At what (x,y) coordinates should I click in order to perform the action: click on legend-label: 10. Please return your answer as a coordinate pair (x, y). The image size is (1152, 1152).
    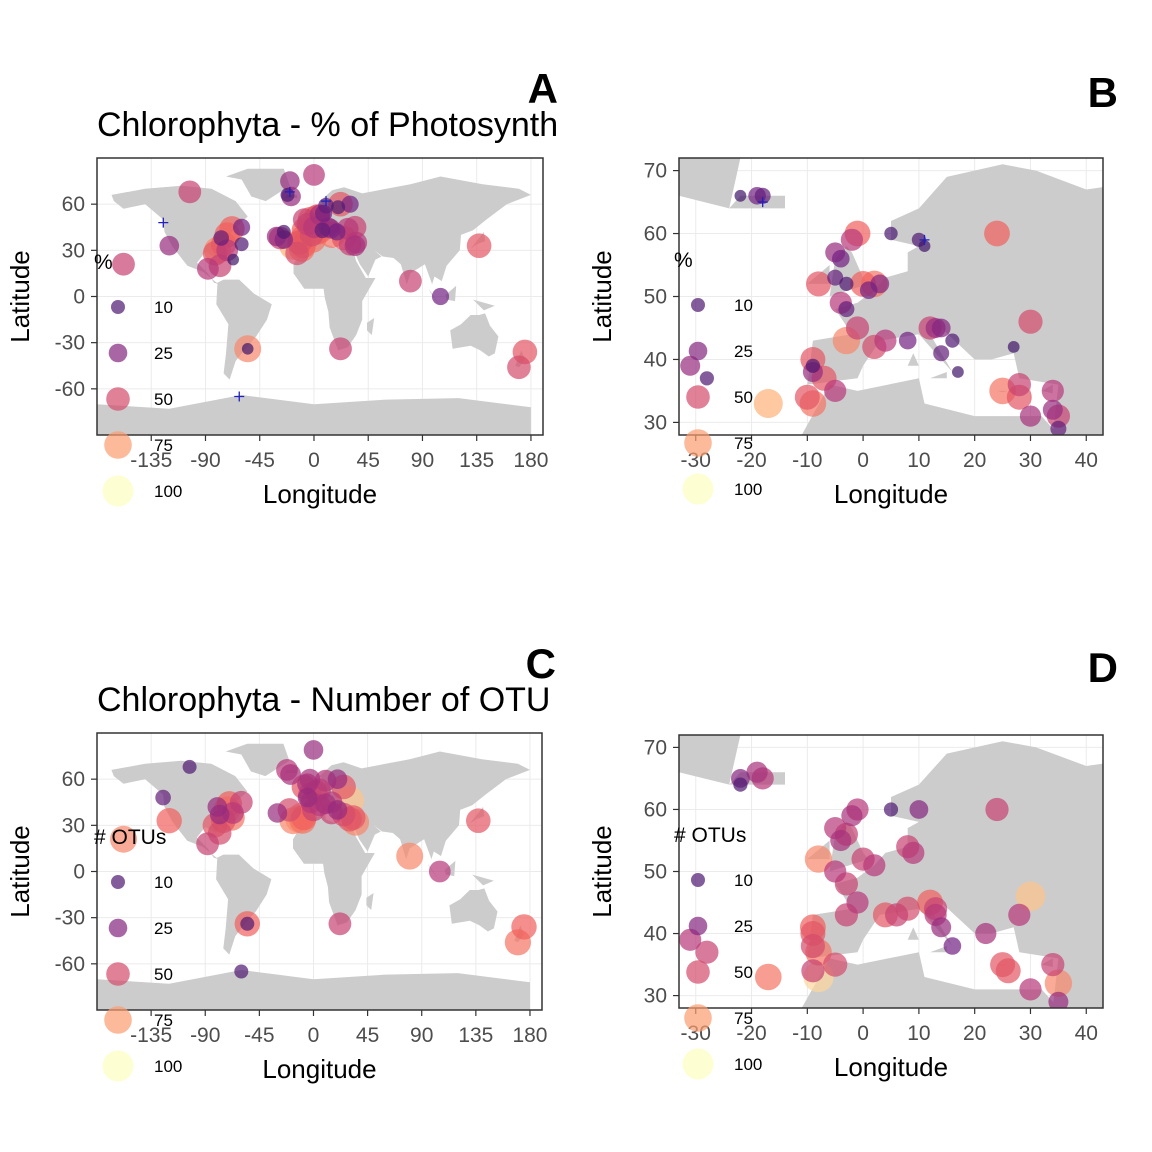
    Looking at the image, I should click on (163, 882).